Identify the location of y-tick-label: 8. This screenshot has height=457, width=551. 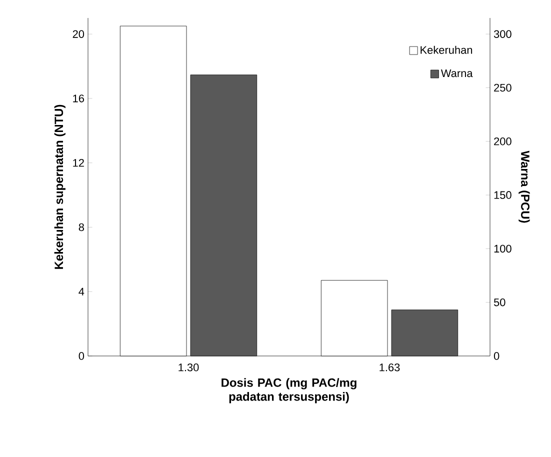
(81, 227).